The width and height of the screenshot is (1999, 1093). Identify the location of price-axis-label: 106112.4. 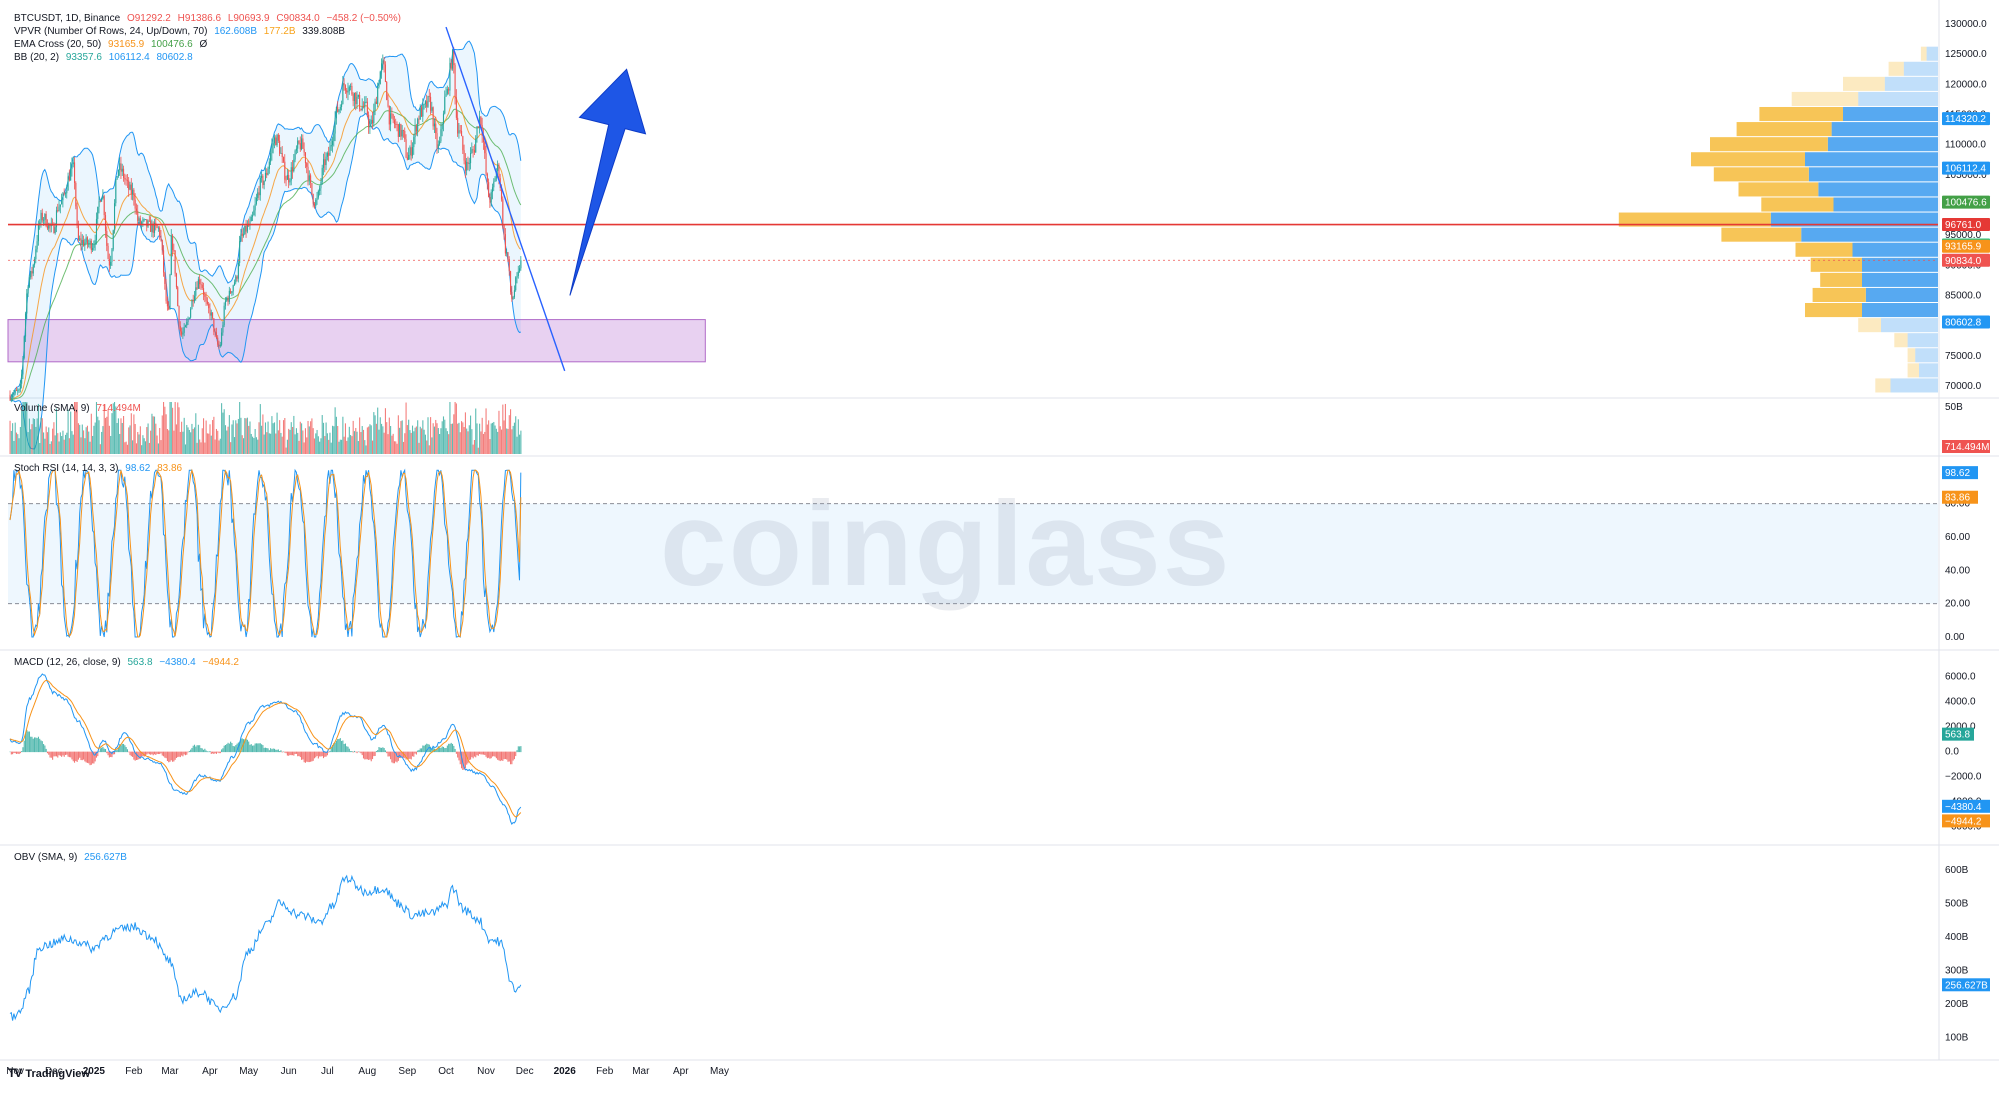
(1965, 169).